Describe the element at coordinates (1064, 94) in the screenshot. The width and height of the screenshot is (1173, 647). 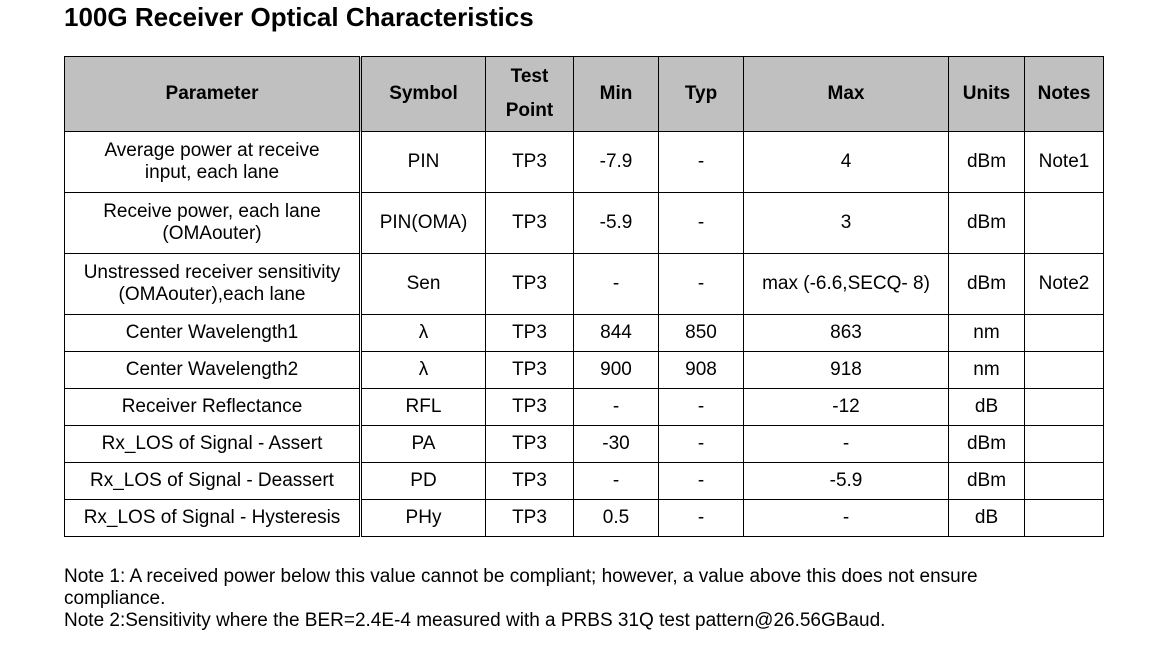
I see `header-notes: Notes` at that location.